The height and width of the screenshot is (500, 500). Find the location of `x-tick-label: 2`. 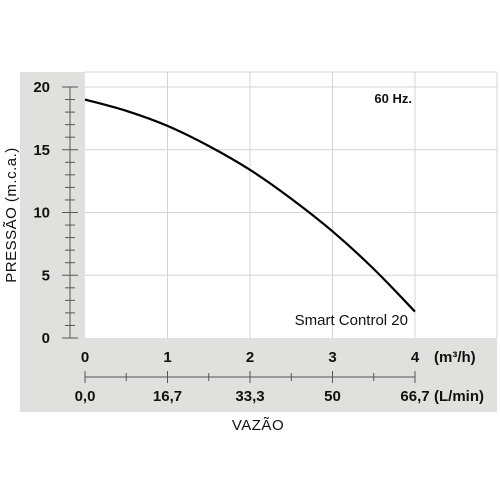

x-tick-label: 2 is located at coordinates (250, 357).